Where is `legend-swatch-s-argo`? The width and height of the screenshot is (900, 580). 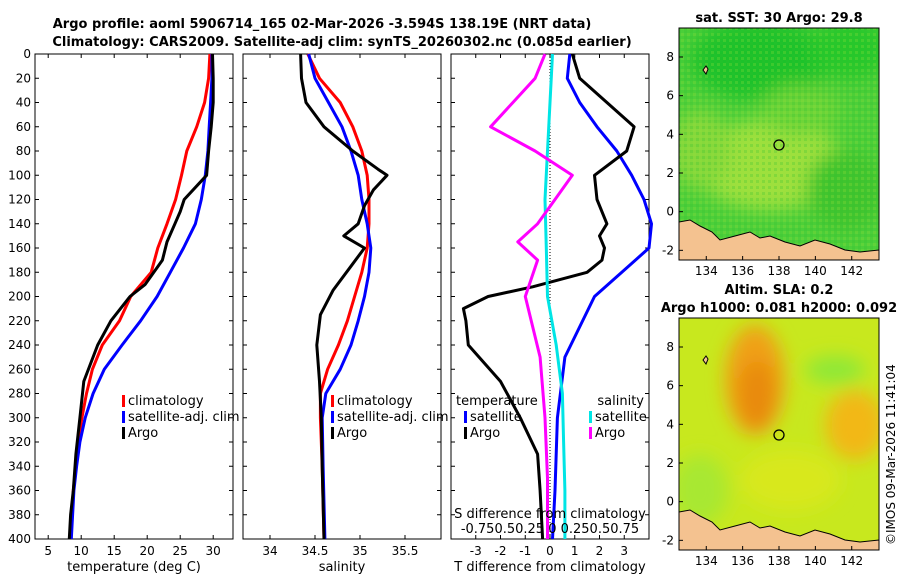
legend-swatch-s-argo is located at coordinates (590, 433).